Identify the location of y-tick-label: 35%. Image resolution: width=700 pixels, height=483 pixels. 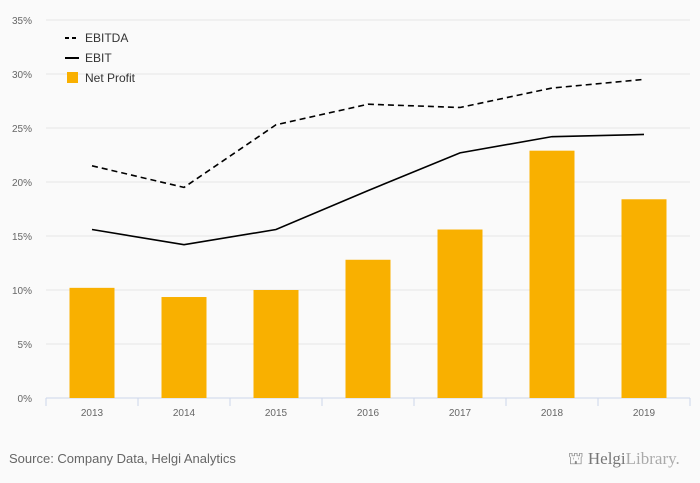
(22, 21).